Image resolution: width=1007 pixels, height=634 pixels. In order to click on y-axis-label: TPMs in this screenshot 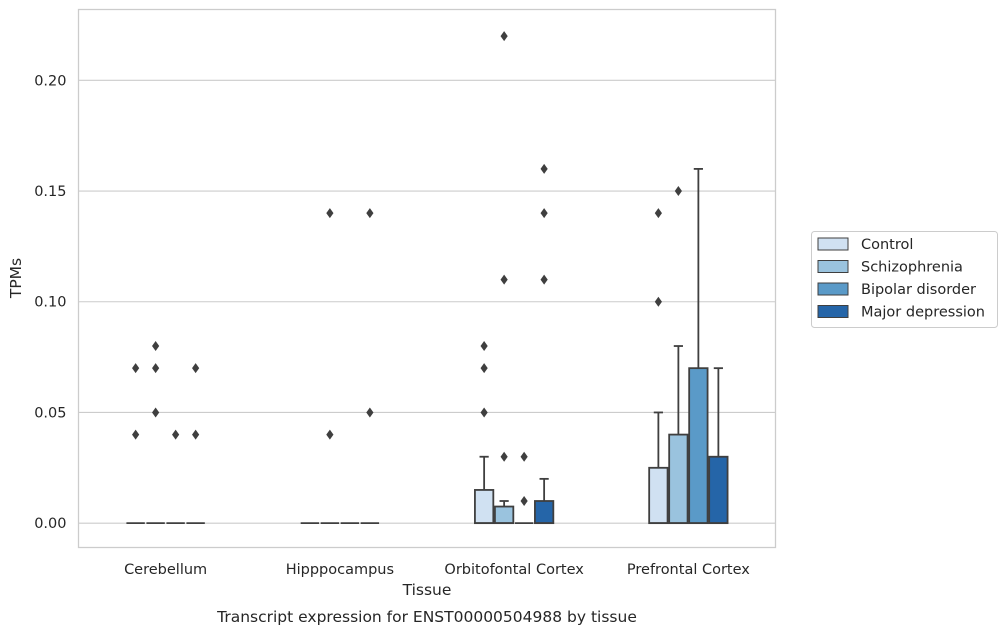, I will do `click(16, 278)`.